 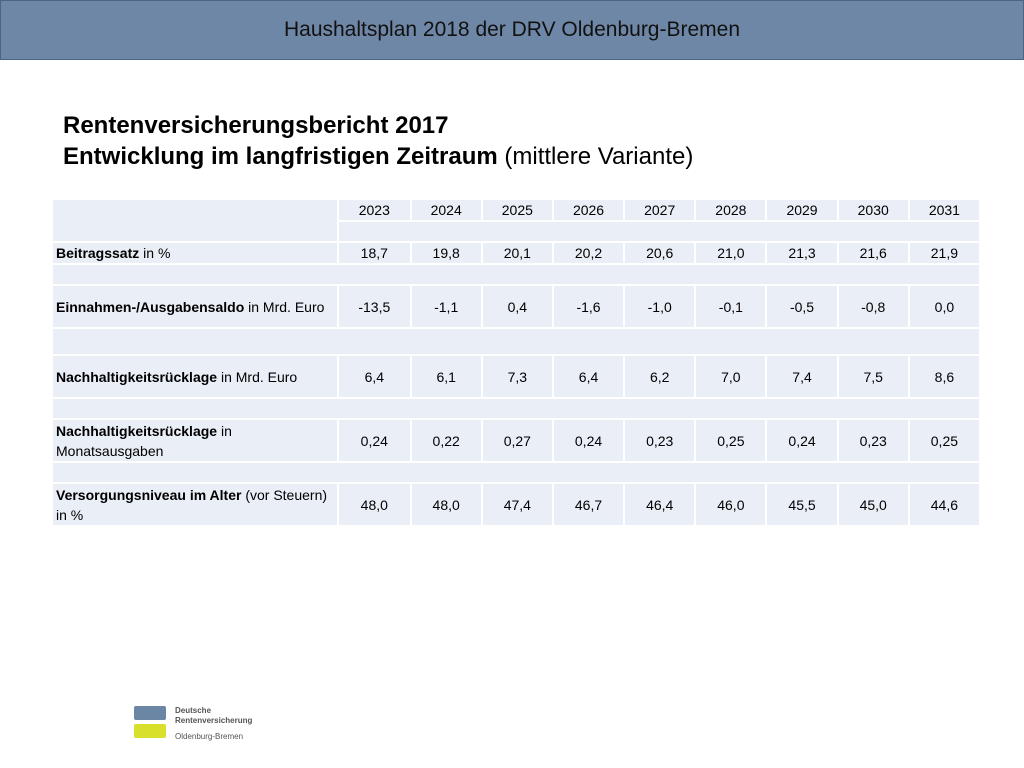 What do you see at coordinates (873, 376) in the screenshot?
I see `value-cell: 7,5` at bounding box center [873, 376].